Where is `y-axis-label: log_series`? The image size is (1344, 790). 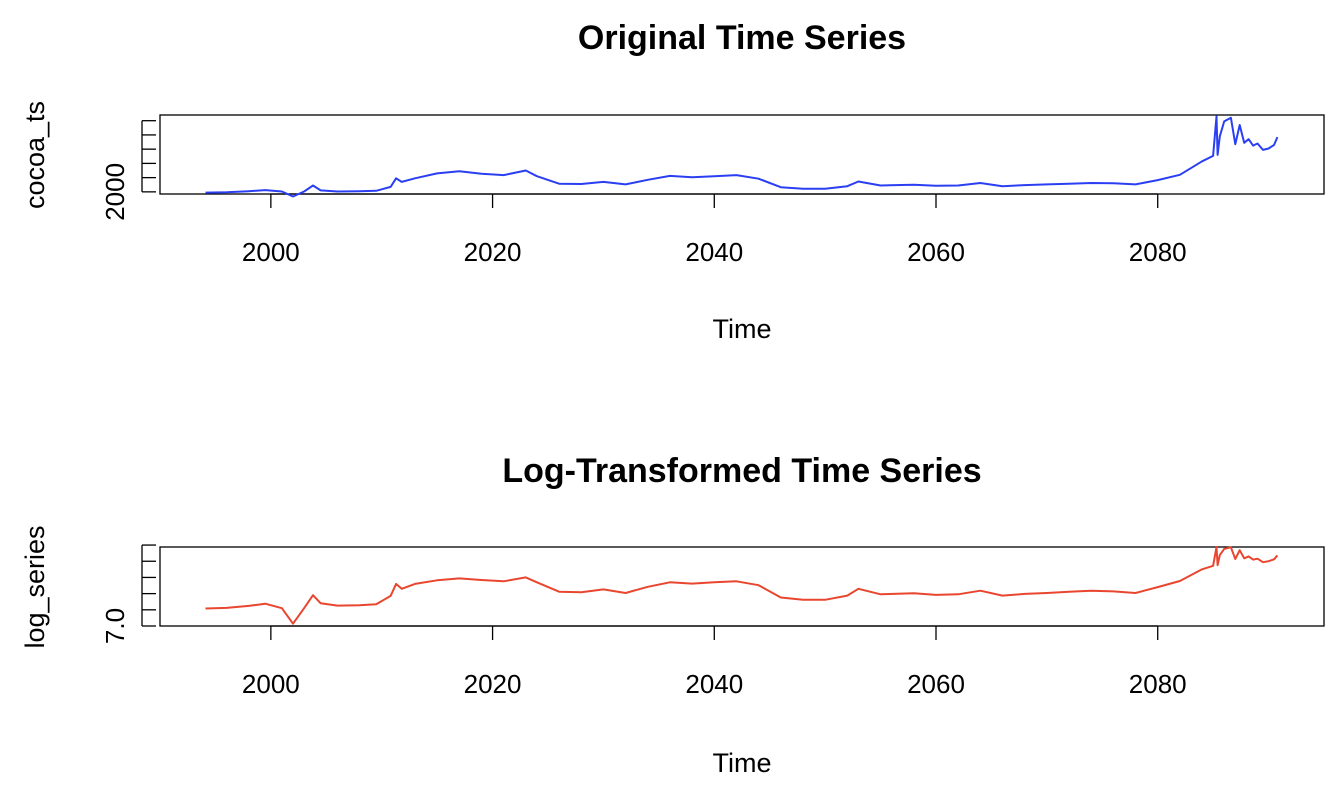 y-axis-label: log_series is located at coordinates (35, 586).